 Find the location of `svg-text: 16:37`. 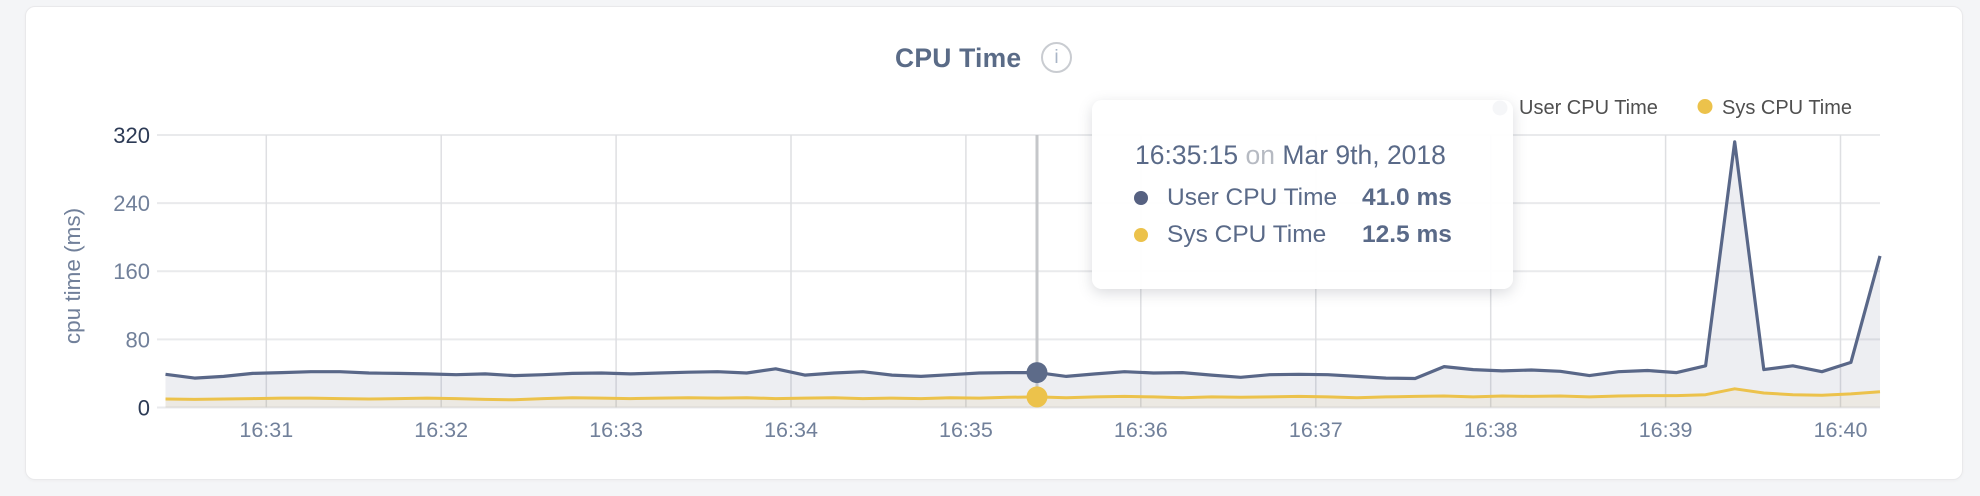

svg-text: 16:37 is located at coordinates (1316, 430).